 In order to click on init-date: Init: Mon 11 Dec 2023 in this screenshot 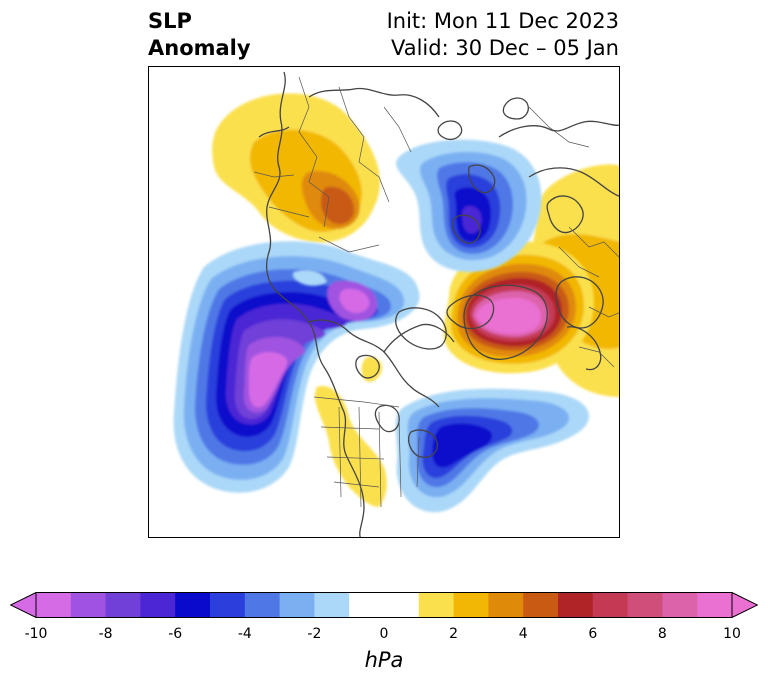, I will do `click(502, 21)`.